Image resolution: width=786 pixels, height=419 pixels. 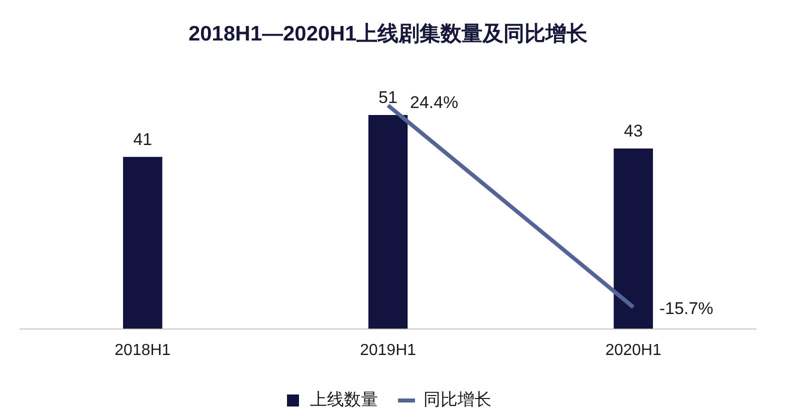 What do you see at coordinates (633, 131) in the screenshot?
I see `data-label: 43` at bounding box center [633, 131].